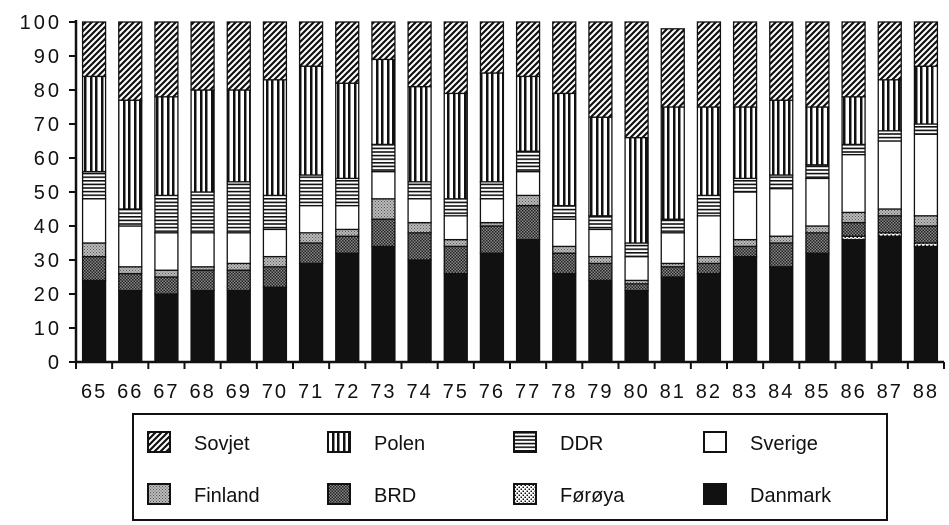 This screenshot has width=949, height=525. Describe the element at coordinates (745, 392) in the screenshot. I see `x-tick-label: 83` at that location.